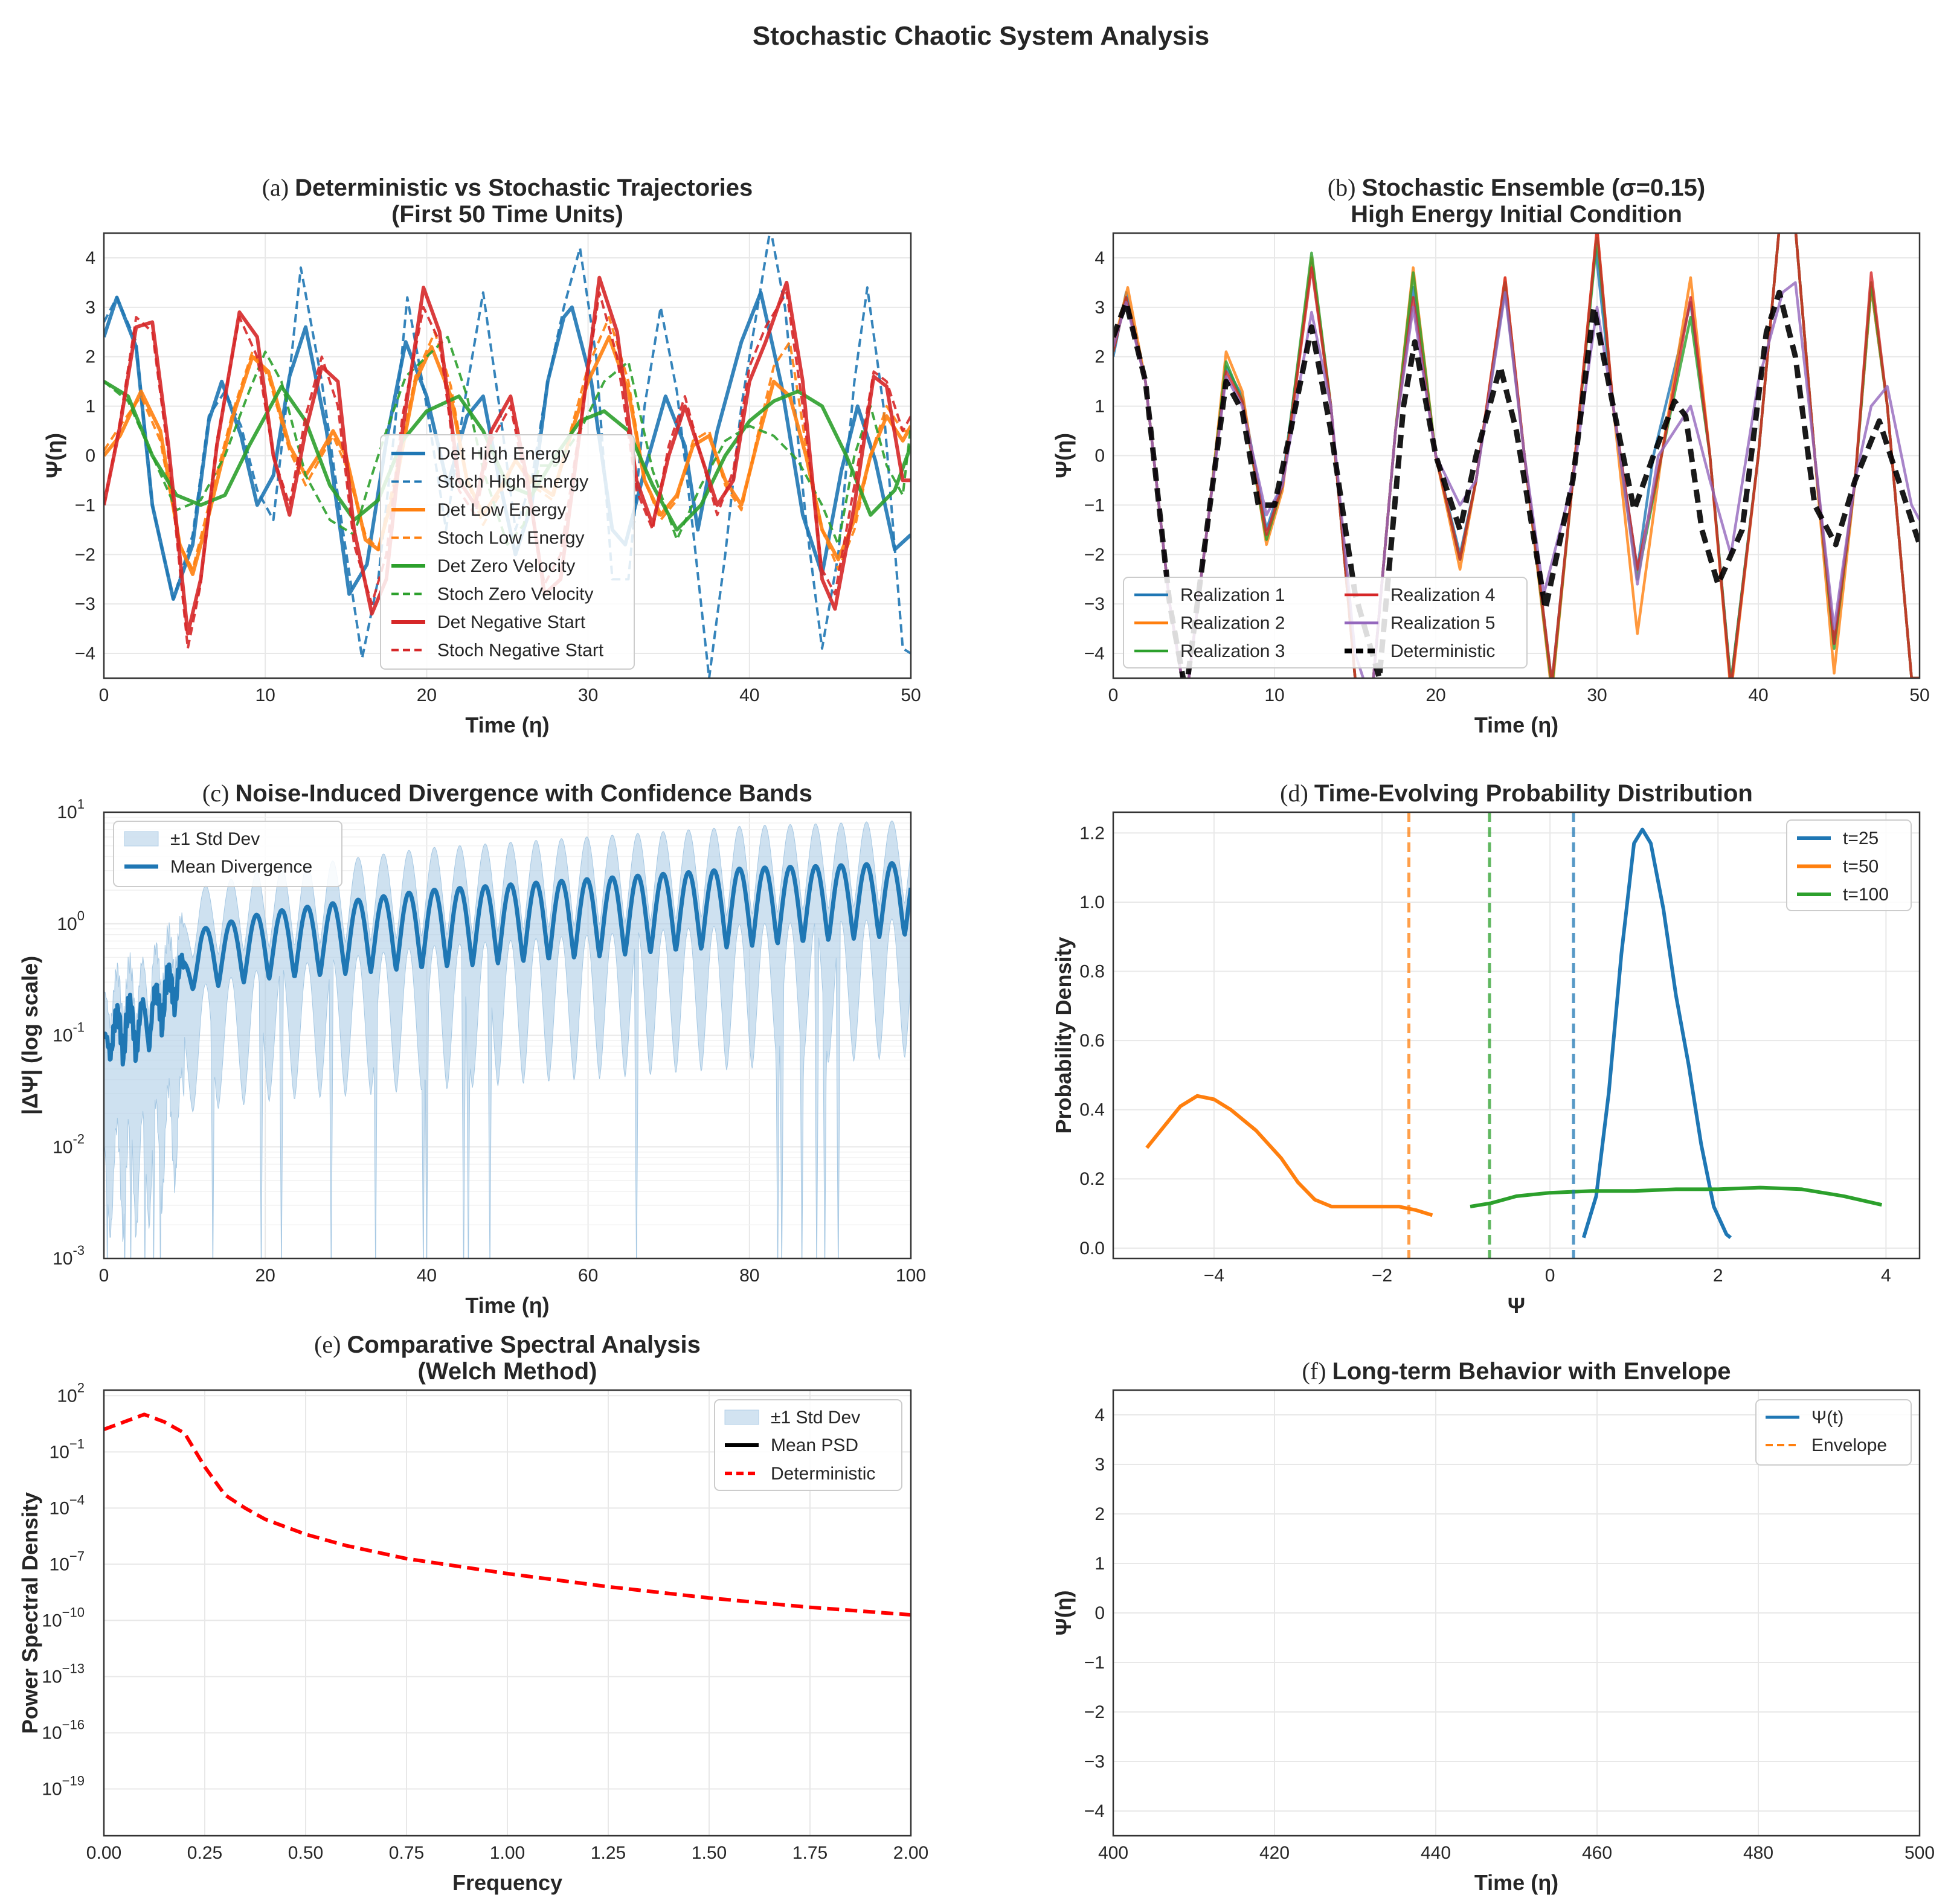 This screenshot has height=1904, width=1951. I want to click on panel-title: (e) Comparative Spectral Analysis, so click(507, 1344).